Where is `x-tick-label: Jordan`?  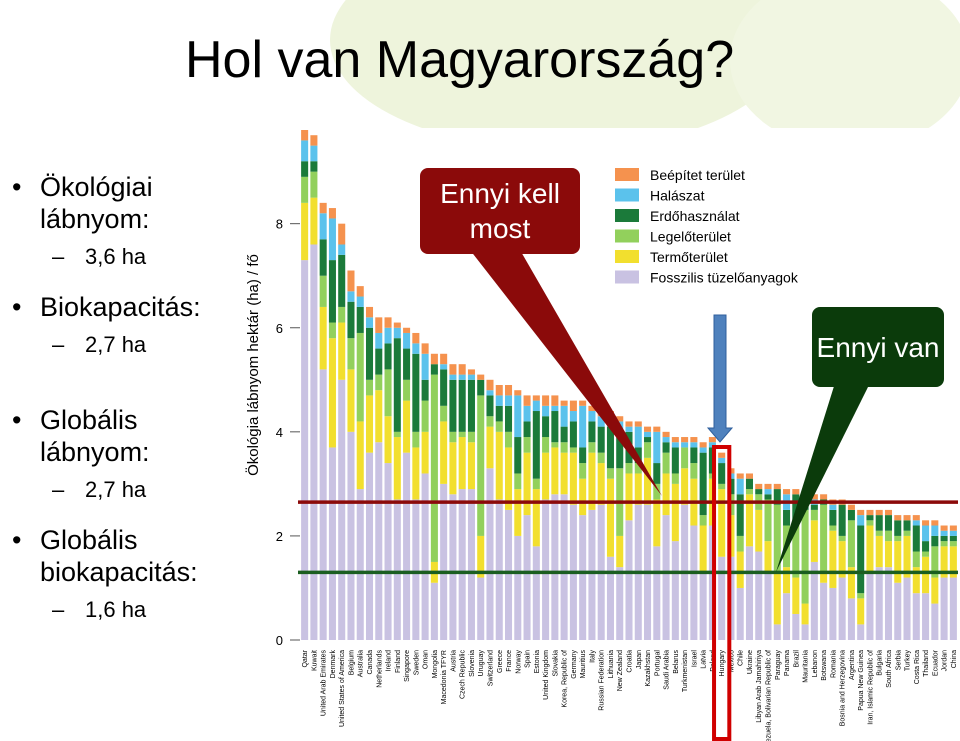 x-tick-label: Jordan is located at coordinates (945, 661).